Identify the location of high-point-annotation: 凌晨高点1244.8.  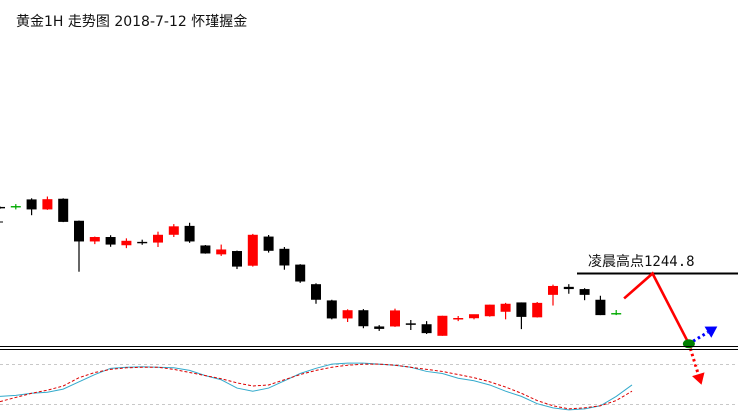
(641, 261).